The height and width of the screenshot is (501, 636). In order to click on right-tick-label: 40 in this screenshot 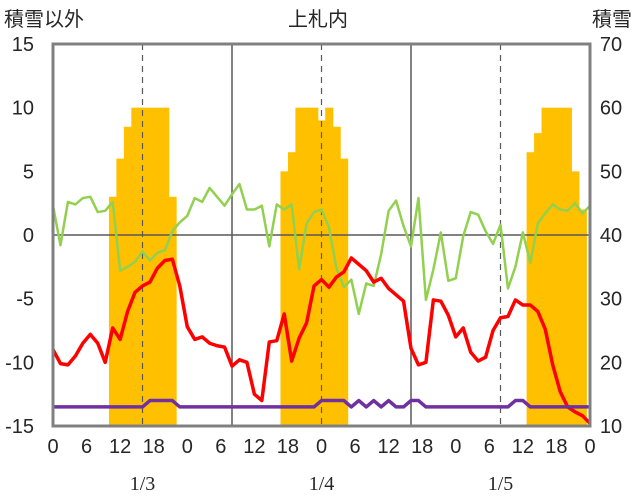, I will do `click(611, 236)`.